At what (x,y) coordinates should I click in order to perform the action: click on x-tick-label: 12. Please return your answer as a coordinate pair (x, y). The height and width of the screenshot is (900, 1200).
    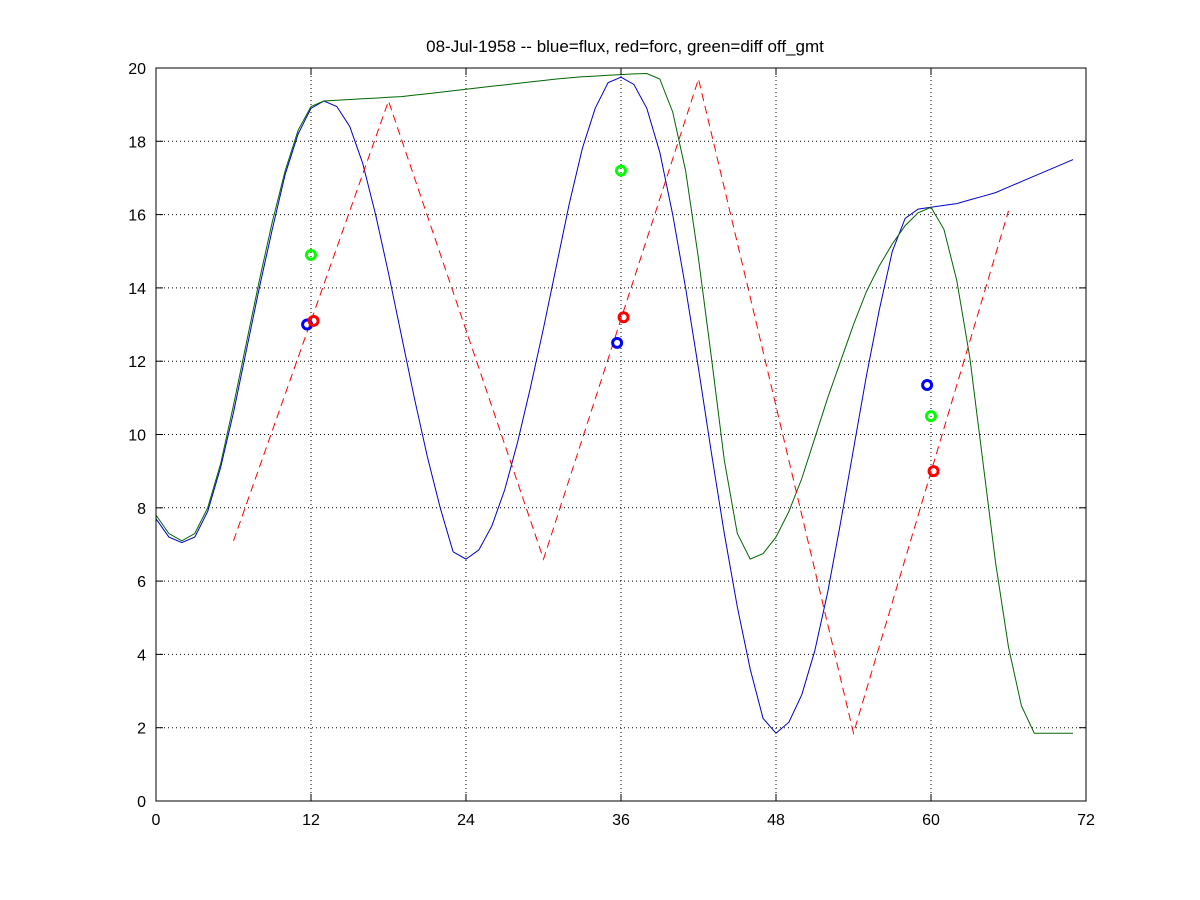
    Looking at the image, I should click on (311, 820).